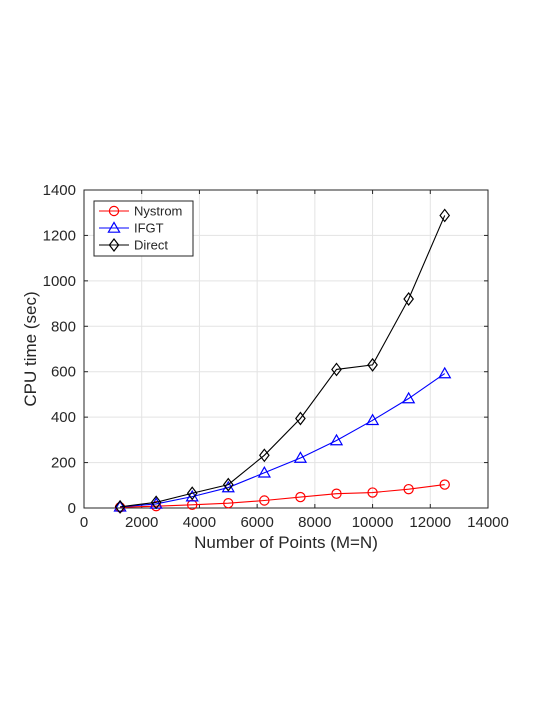  Describe the element at coordinates (131, 228) in the screenshot. I see `legend-item-ifgt: IFGT` at that location.